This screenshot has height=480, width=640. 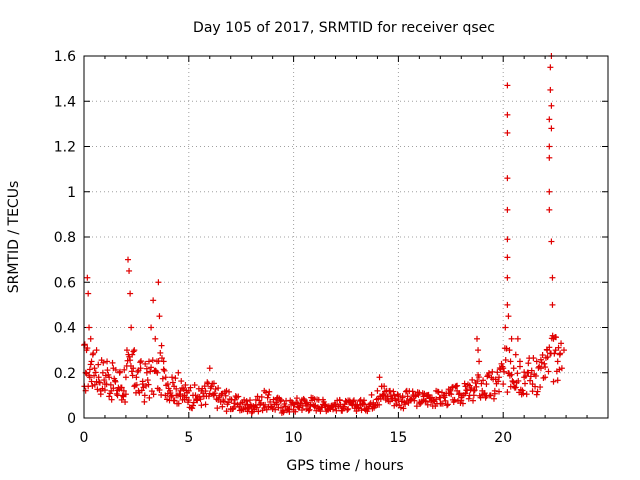 I want to click on y-tick-label: 1.2, so click(x=65, y=148).